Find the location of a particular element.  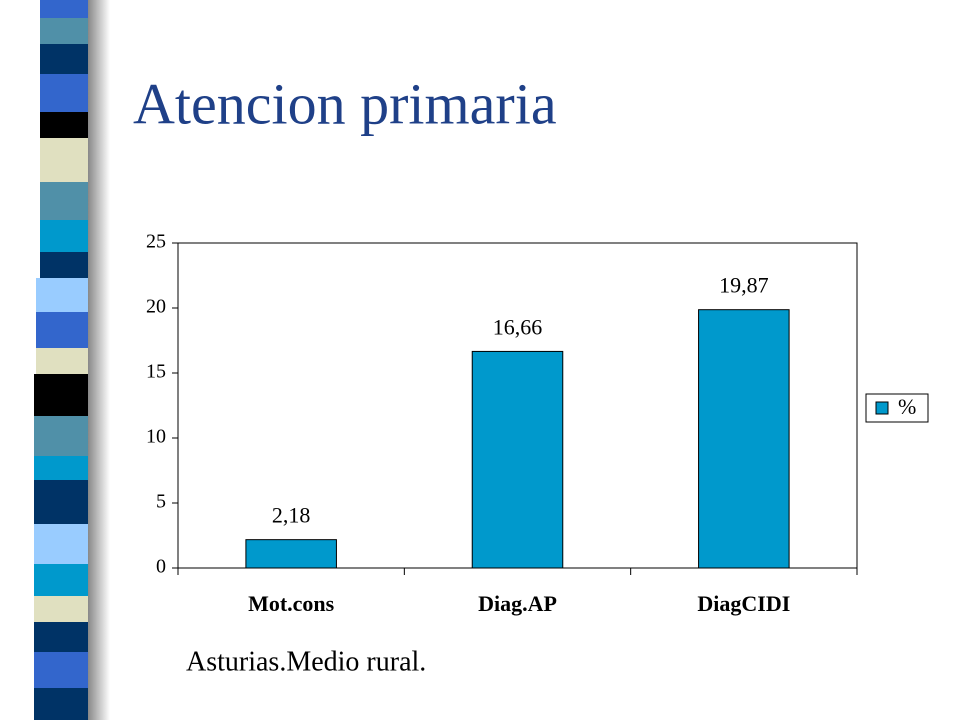

decorative-stripe is located at coordinates (72, 360).